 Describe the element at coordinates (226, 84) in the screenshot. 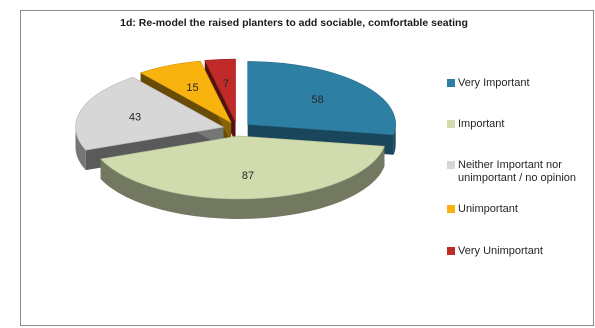

I see `slice-value-label: 7` at that location.